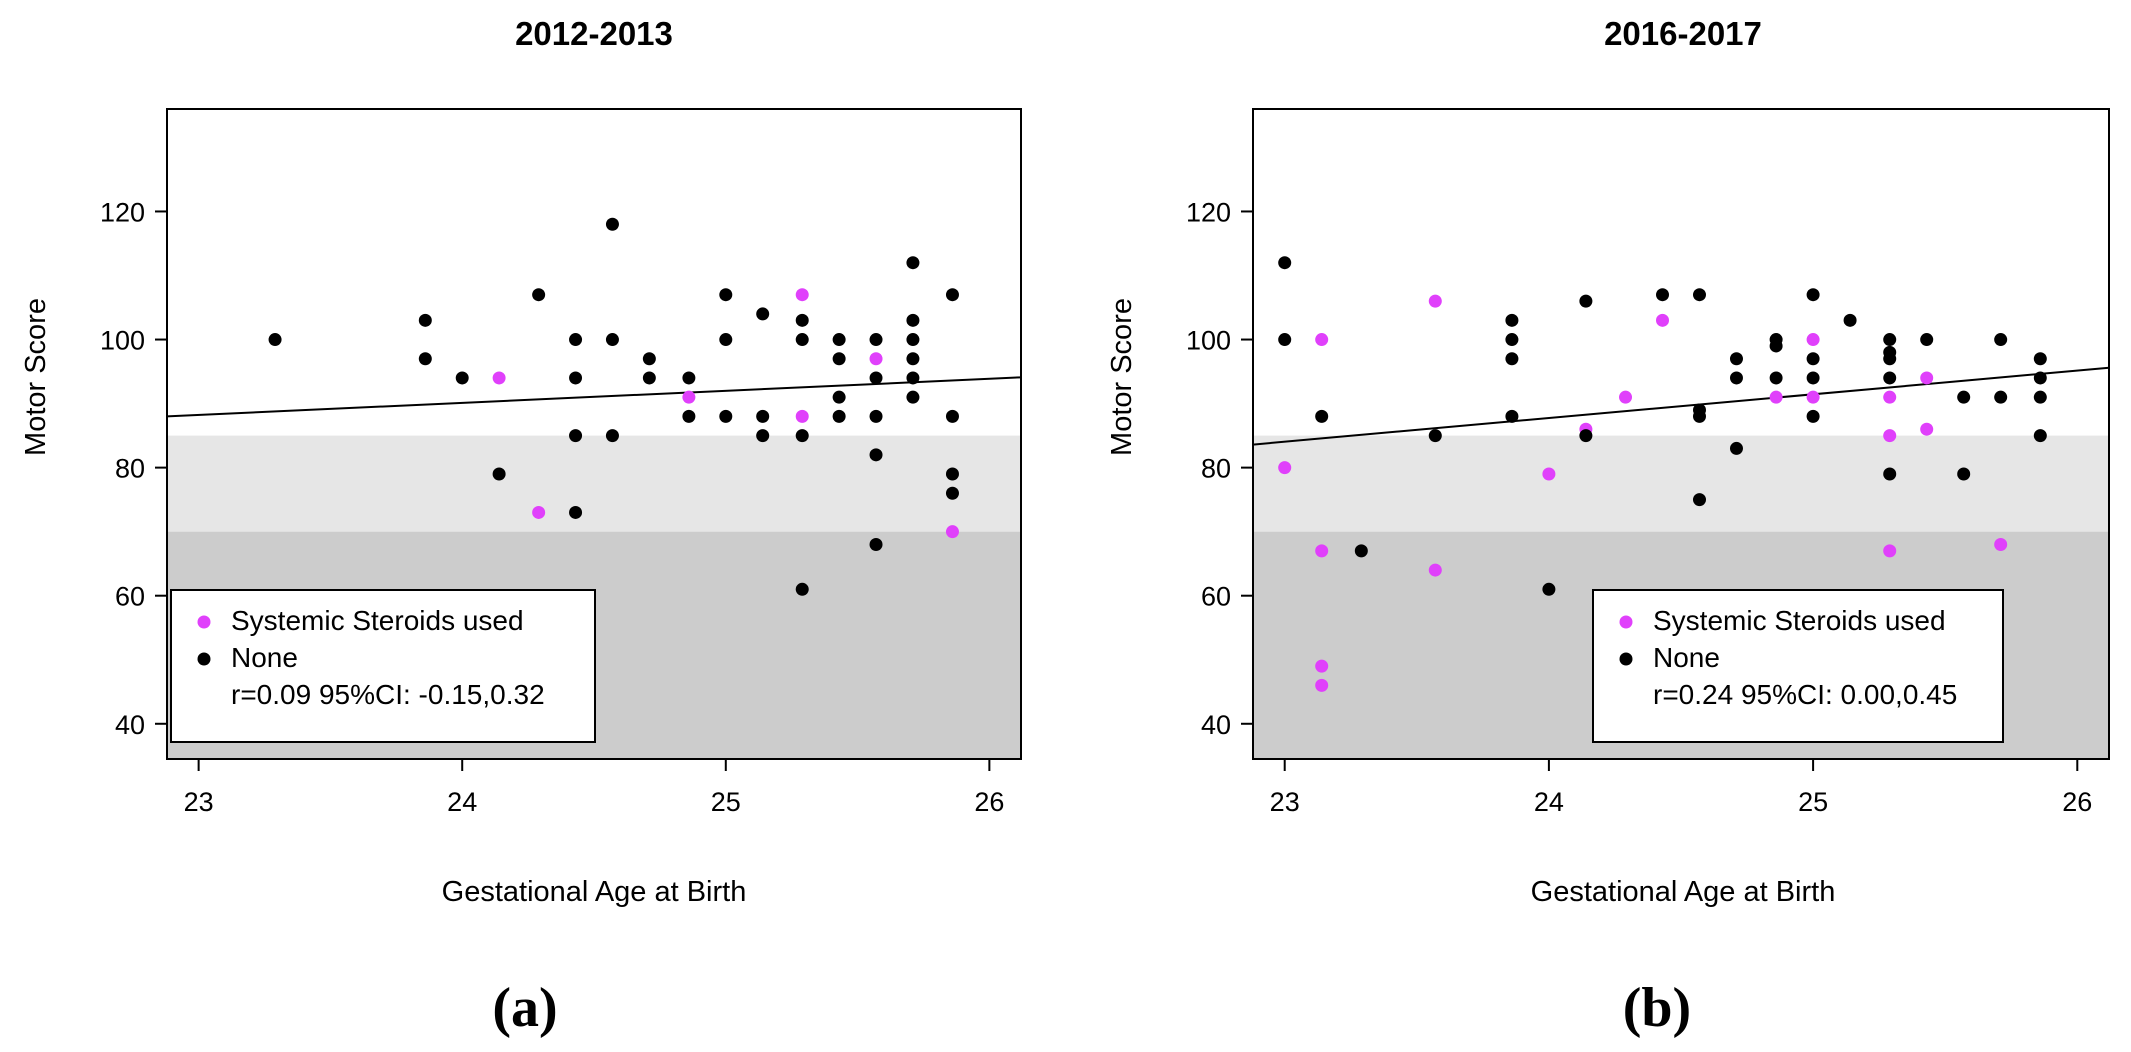  What do you see at coordinates (1208, 341) in the screenshot?
I see `panel-b-ytick-label: 100` at bounding box center [1208, 341].